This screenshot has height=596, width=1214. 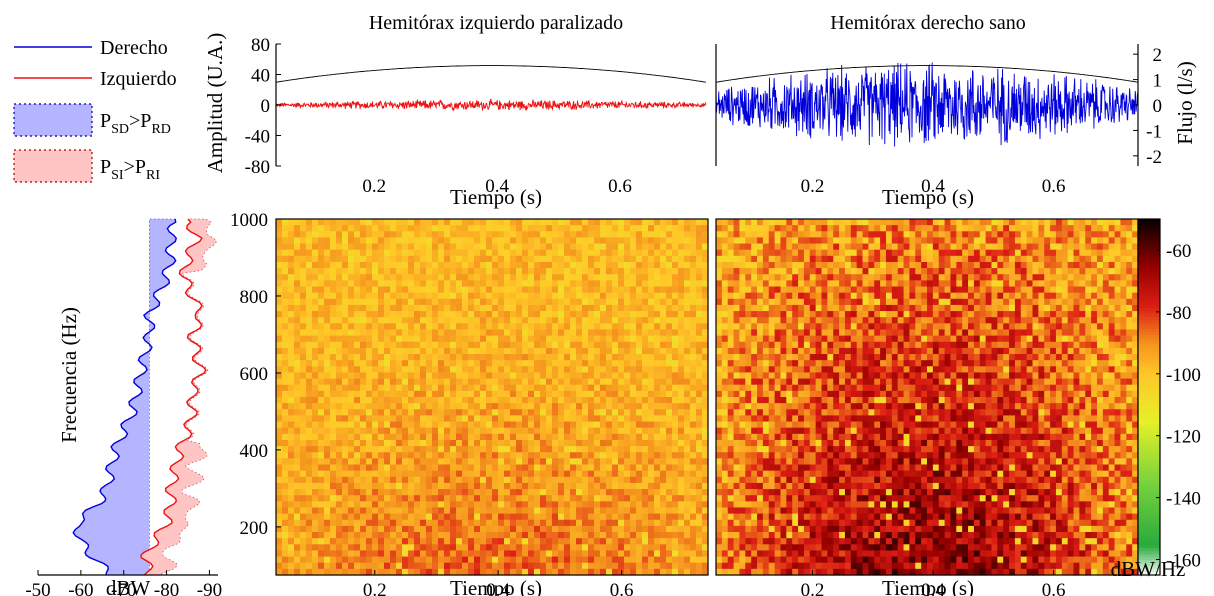 I want to click on xtick-label: 0.2, so click(x=374, y=186).